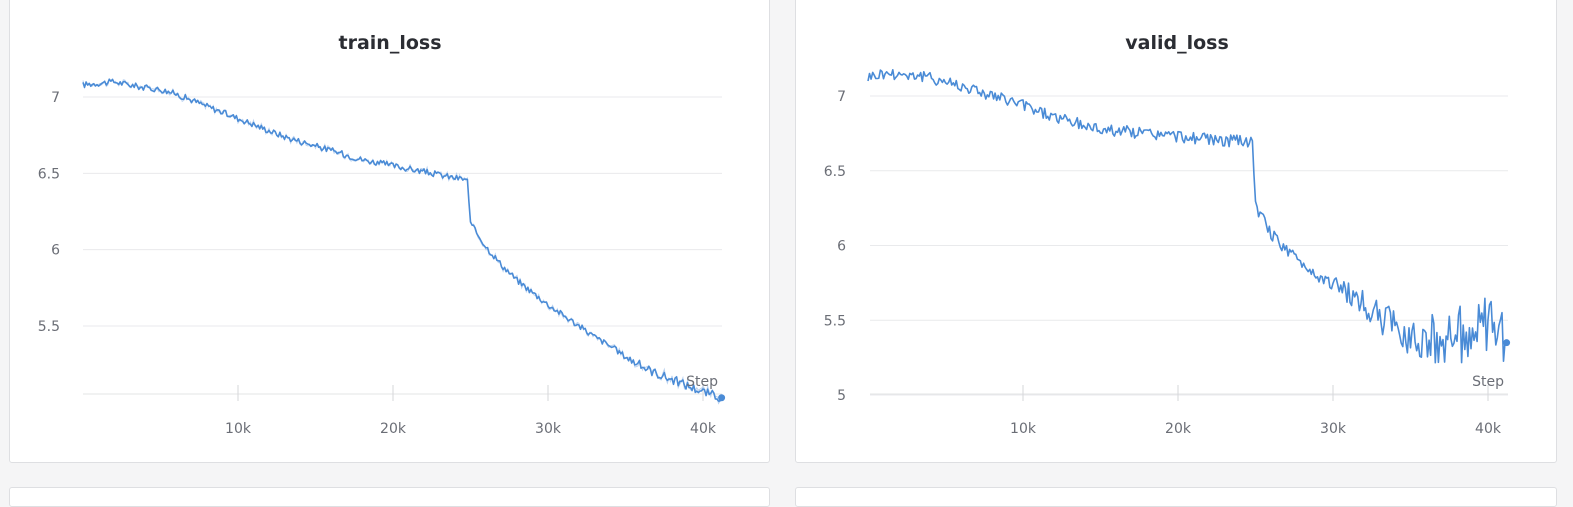  I want to click on chart-title: train_loss, so click(390, 43).